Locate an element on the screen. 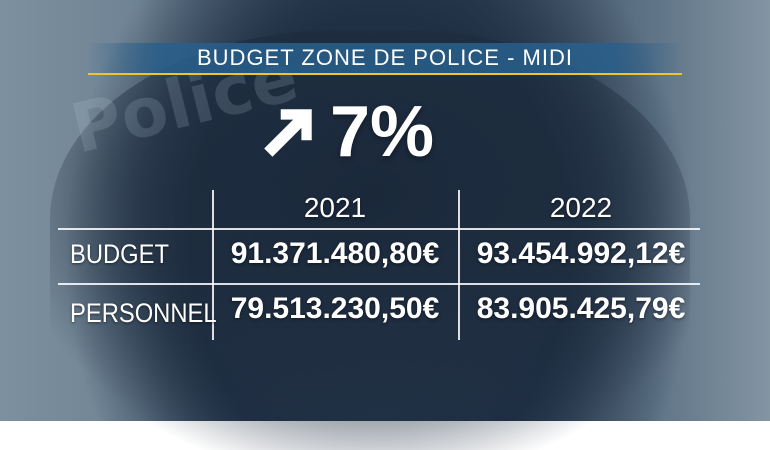 The width and height of the screenshot is (770, 450). increase-indicator: 7% is located at coordinates (346, 132).